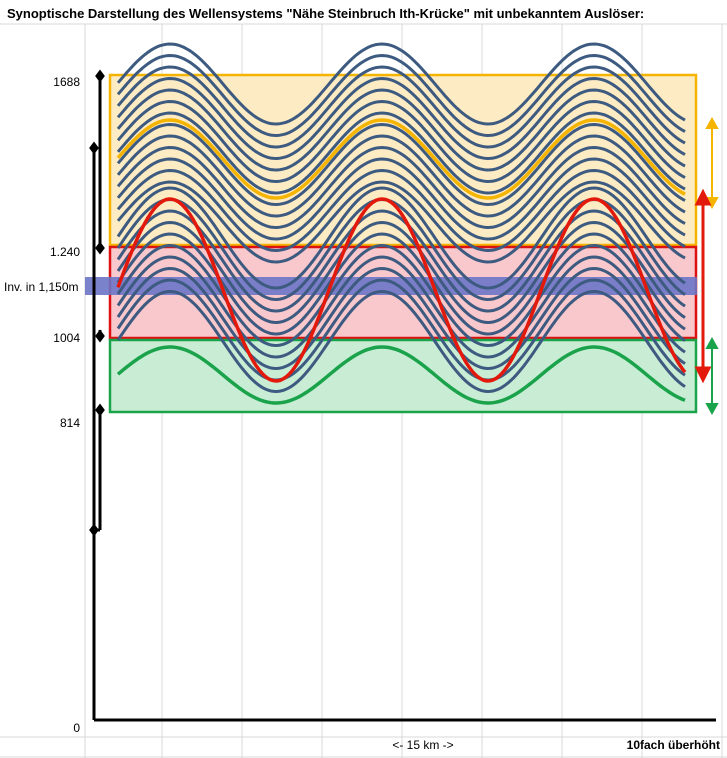 This screenshot has height=758, width=727. I want to click on green-amplitude-arrow, so click(712, 376).